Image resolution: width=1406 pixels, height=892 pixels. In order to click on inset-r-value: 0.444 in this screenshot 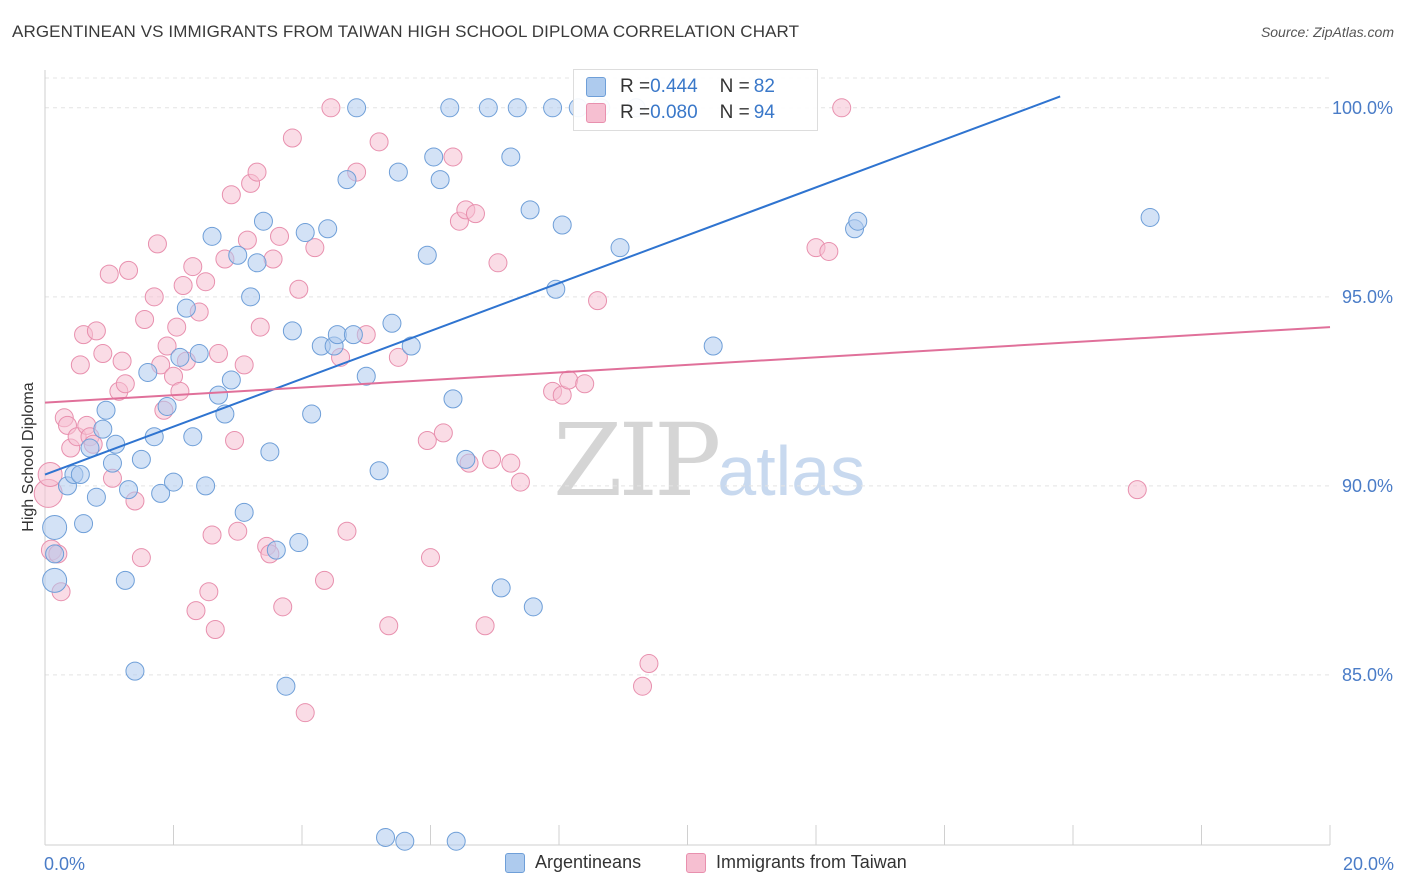, I will do `click(674, 86)`.